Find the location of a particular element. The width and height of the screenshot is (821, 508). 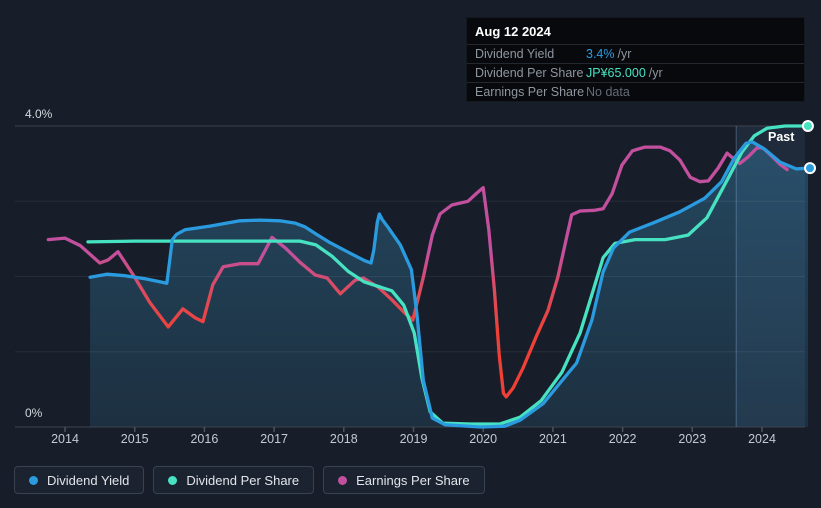

tooltip-row-dividend-yield: Dividend Yield 3.4%/yr is located at coordinates (635, 54).